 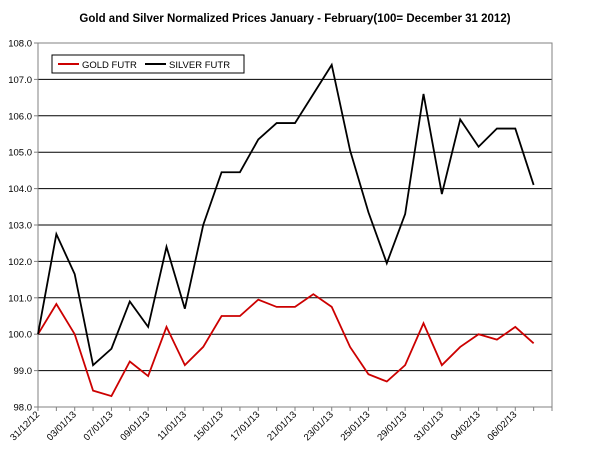 What do you see at coordinates (20, 298) in the screenshot?
I see `y-tick-label: 101.0` at bounding box center [20, 298].